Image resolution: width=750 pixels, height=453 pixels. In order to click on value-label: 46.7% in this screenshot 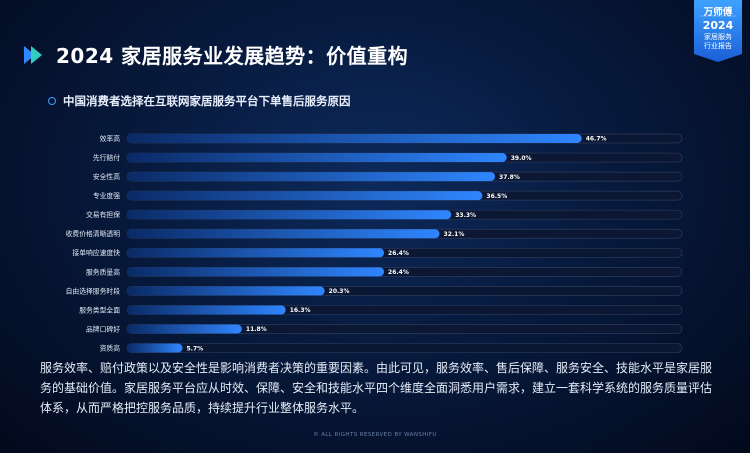, I will do `click(596, 139)`.